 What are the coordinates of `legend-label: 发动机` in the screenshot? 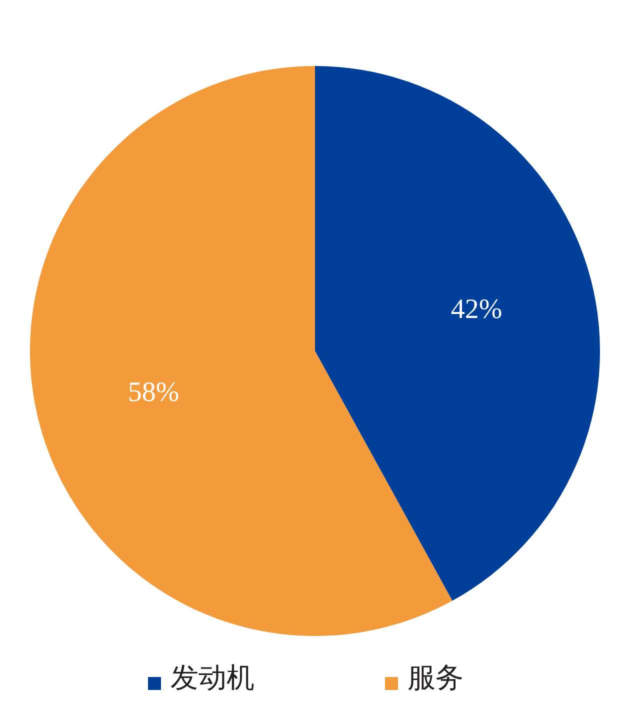 It's located at (212, 678).